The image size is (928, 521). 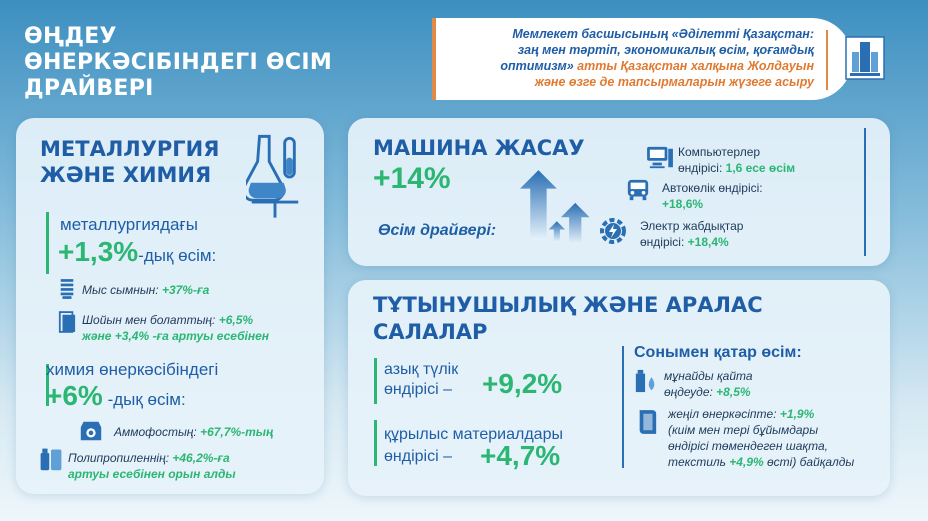 What do you see at coordinates (421, 379) in the screenshot?
I see `food-line: азық түлік өндірісі –` at bounding box center [421, 379].